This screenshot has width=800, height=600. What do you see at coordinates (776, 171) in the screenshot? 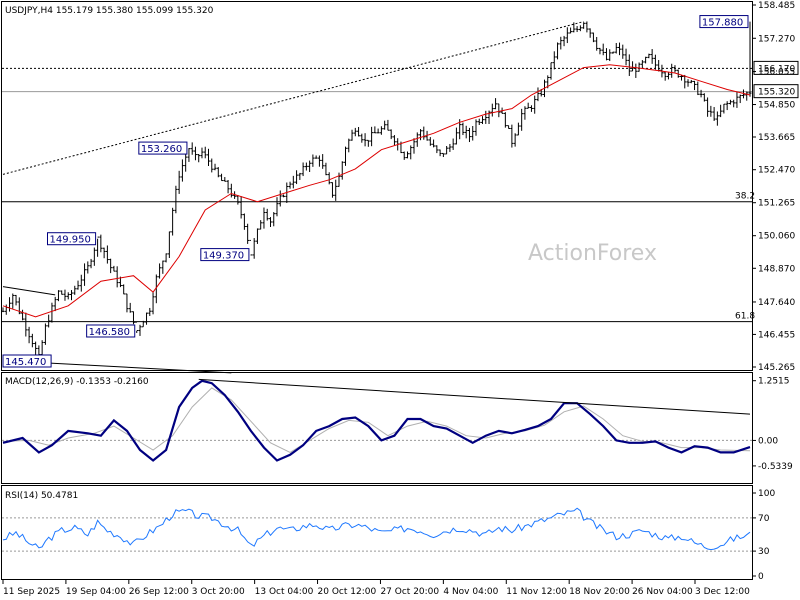
I see `price-tick-label: 152.470` at bounding box center [776, 171].